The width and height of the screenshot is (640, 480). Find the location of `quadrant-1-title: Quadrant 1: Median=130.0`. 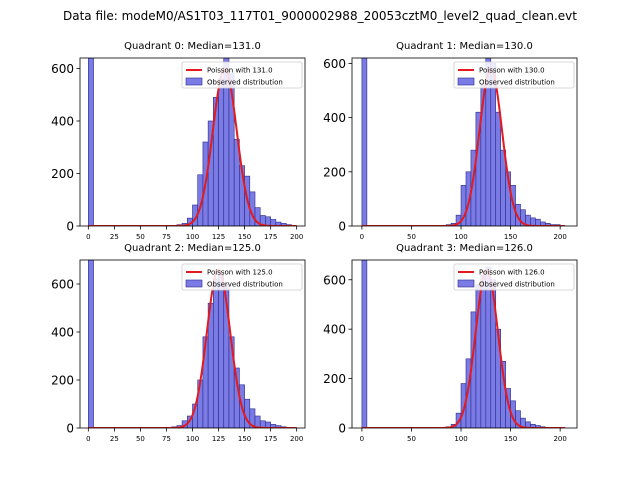

quadrant-1-title: Quadrant 1: Median=130.0 is located at coordinates (464, 46).